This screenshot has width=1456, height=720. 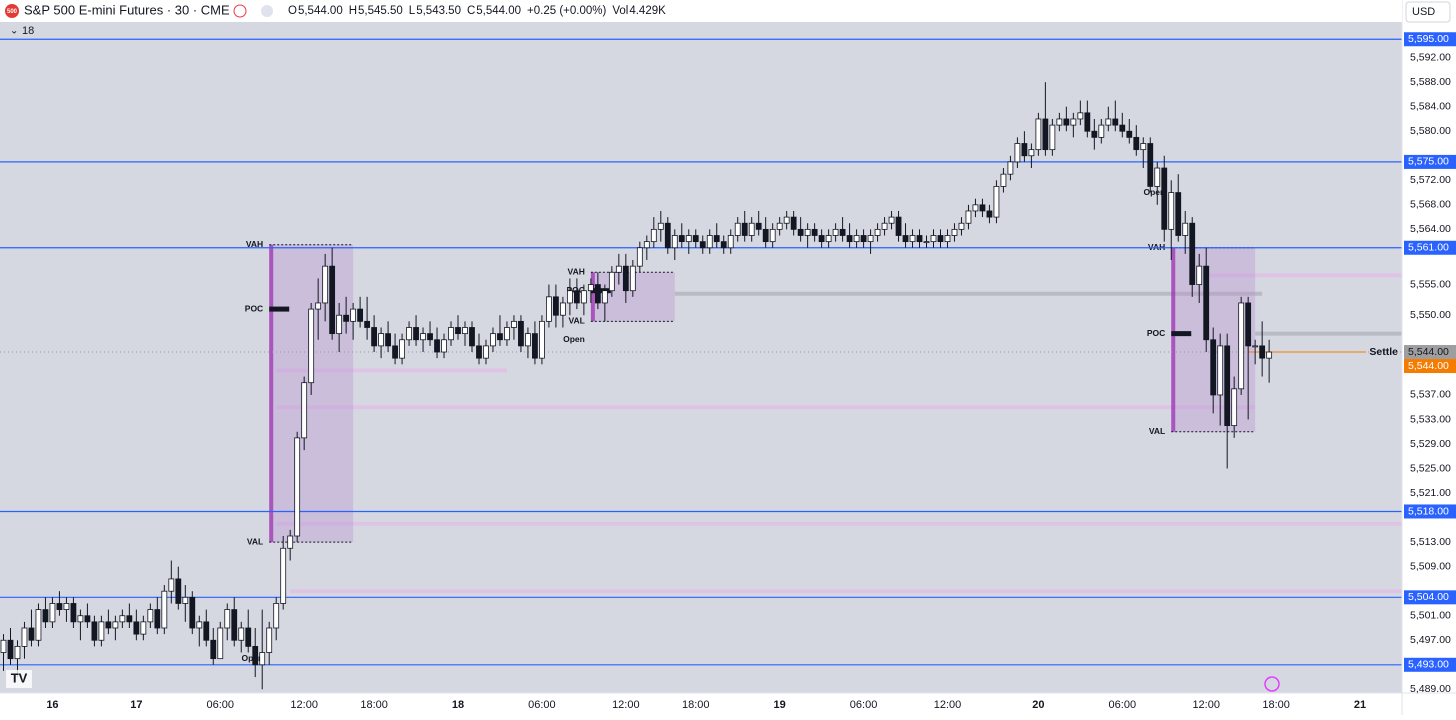 I want to click on symbol-title: S&P 500 E-mini Futures · 30 · CME, so click(x=127, y=9).